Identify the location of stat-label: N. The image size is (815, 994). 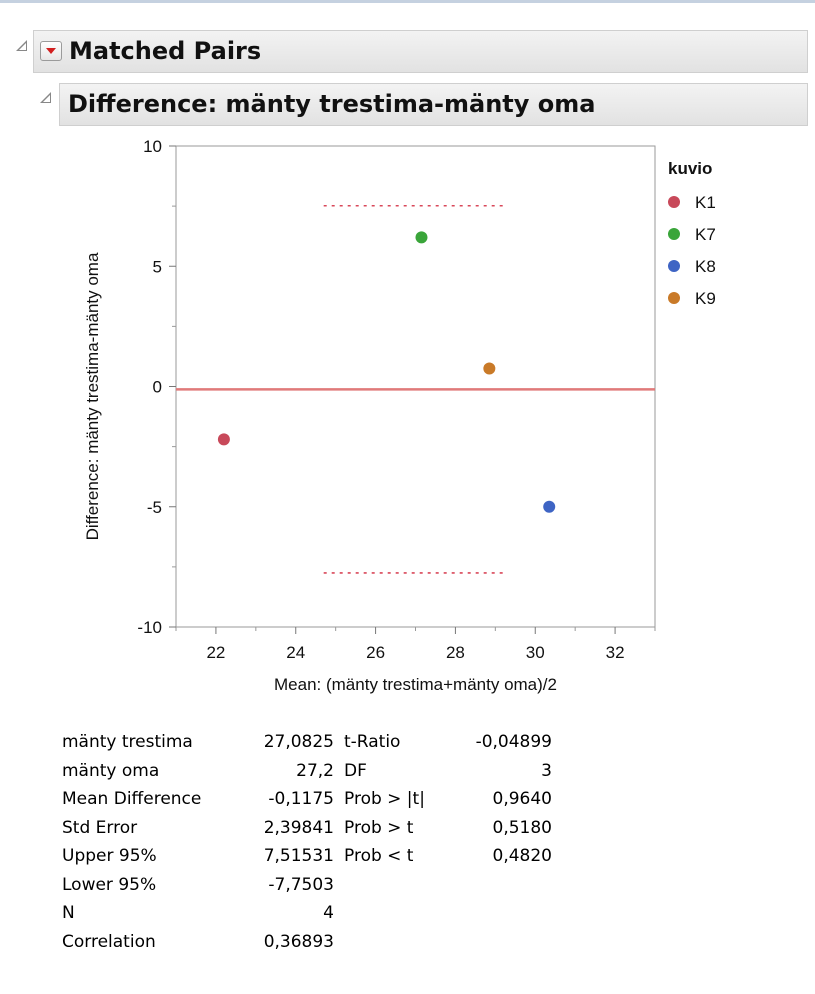
(68, 913).